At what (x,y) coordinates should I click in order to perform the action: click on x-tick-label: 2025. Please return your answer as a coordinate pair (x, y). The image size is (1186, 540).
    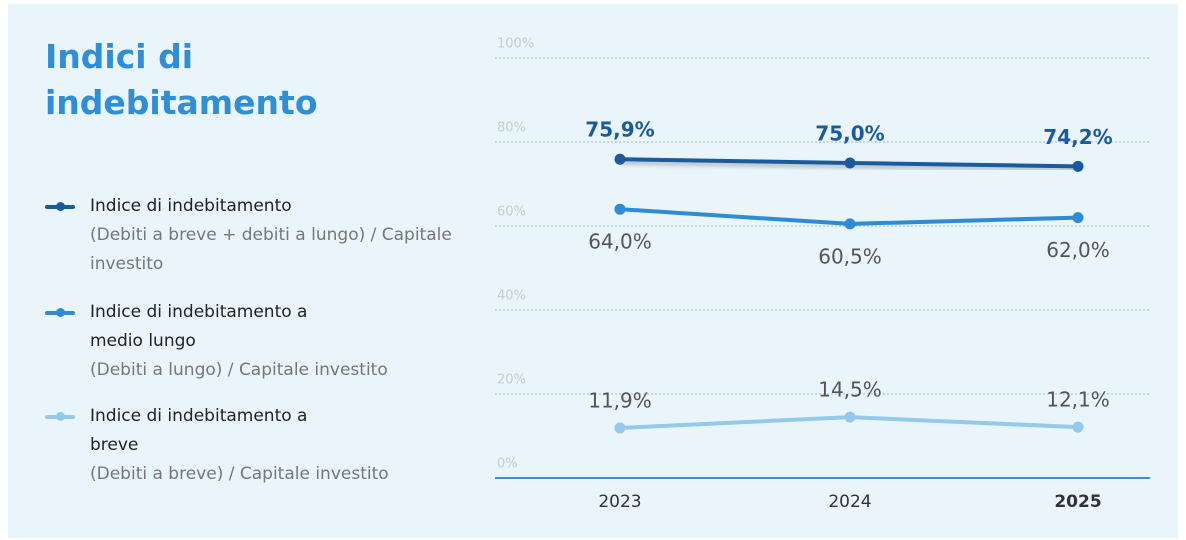
    Looking at the image, I should click on (1077, 502).